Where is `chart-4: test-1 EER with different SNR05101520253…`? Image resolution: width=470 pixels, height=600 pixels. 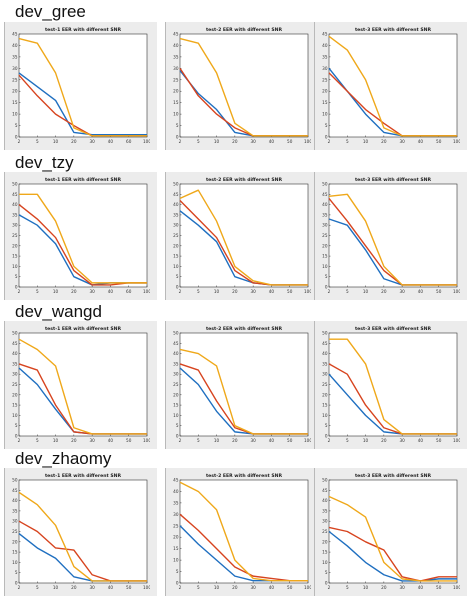 chart-4: test-1 EER with different SNR05101520253… is located at coordinates (81, 235).